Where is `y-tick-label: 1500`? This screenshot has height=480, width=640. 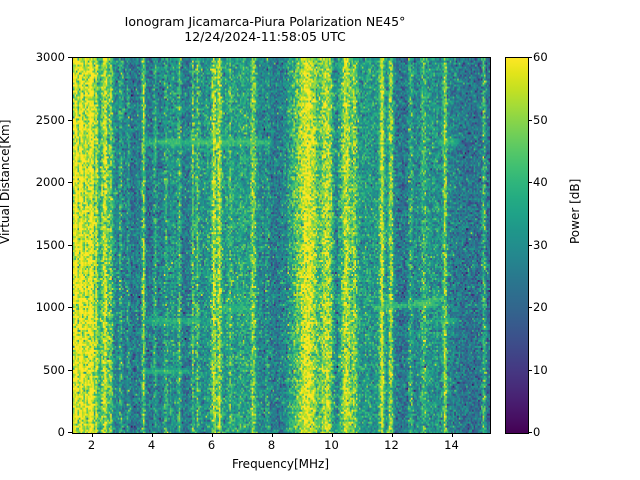
y-tick-label: 1500 is located at coordinates (50, 244).